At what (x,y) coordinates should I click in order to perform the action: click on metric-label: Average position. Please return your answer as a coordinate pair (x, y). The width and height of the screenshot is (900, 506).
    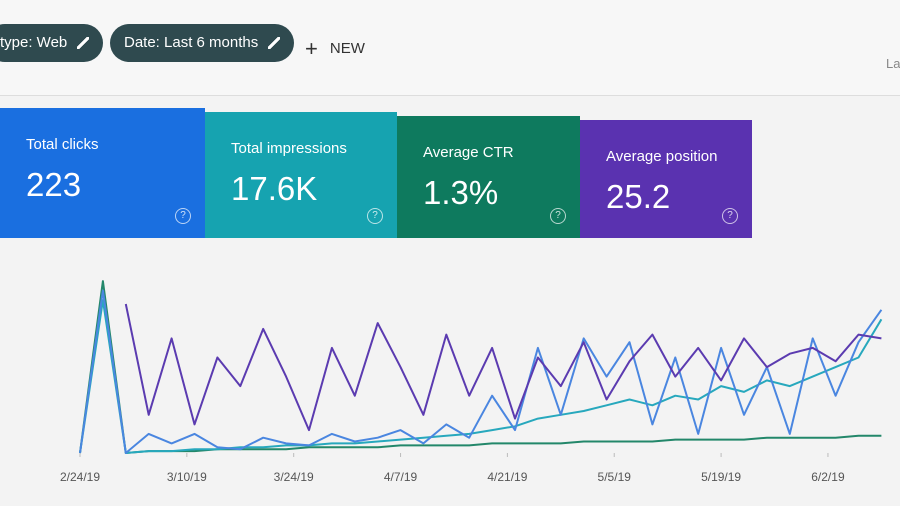
    Looking at the image, I should click on (662, 156).